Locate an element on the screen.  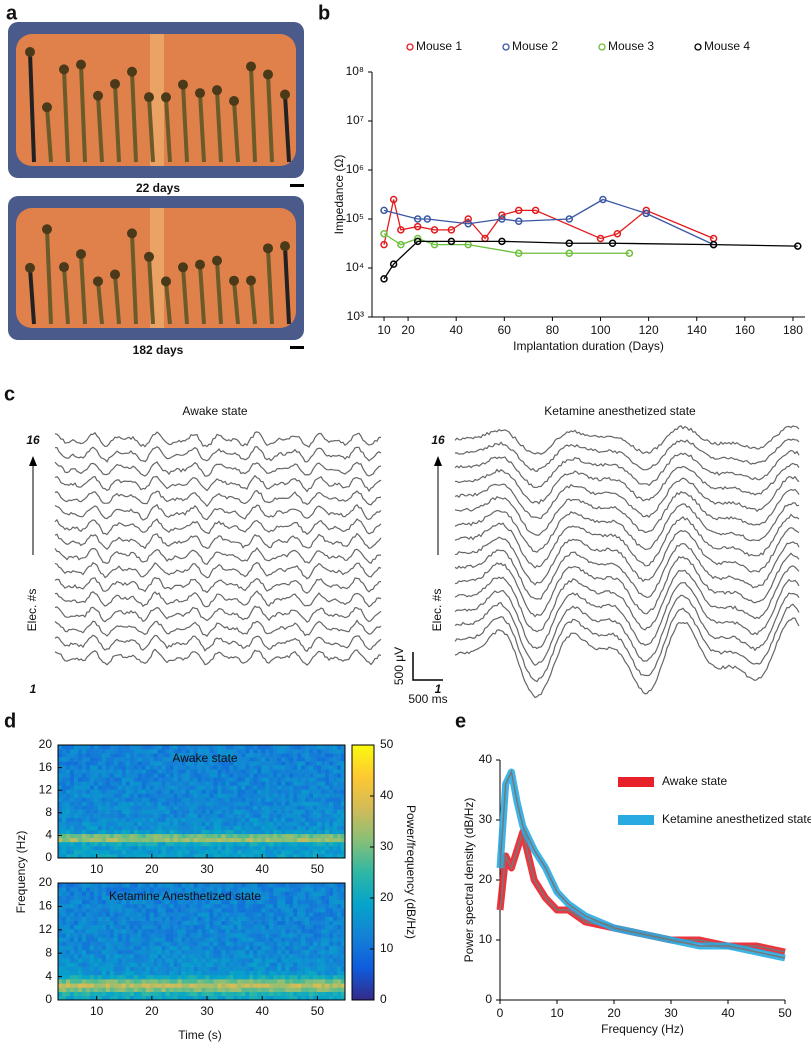
point is located at coordinates (401, 244).